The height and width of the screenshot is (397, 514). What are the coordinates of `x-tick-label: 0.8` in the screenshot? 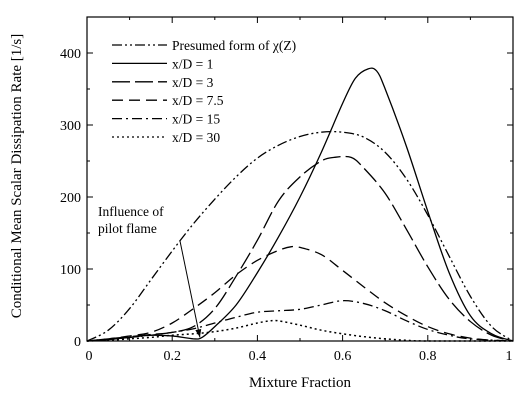 It's located at (428, 356).